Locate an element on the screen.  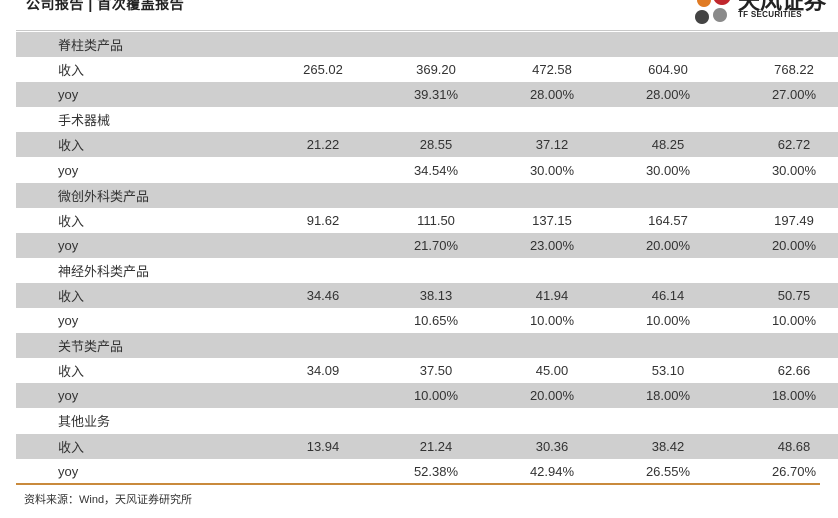
table-row: 脊柱类产品 is located at coordinates (427, 45).